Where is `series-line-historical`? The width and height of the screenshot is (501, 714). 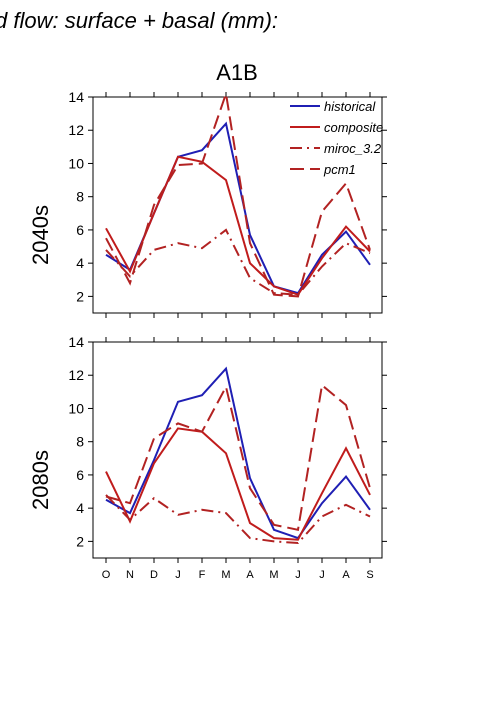
series-line-historical is located at coordinates (238, 453).